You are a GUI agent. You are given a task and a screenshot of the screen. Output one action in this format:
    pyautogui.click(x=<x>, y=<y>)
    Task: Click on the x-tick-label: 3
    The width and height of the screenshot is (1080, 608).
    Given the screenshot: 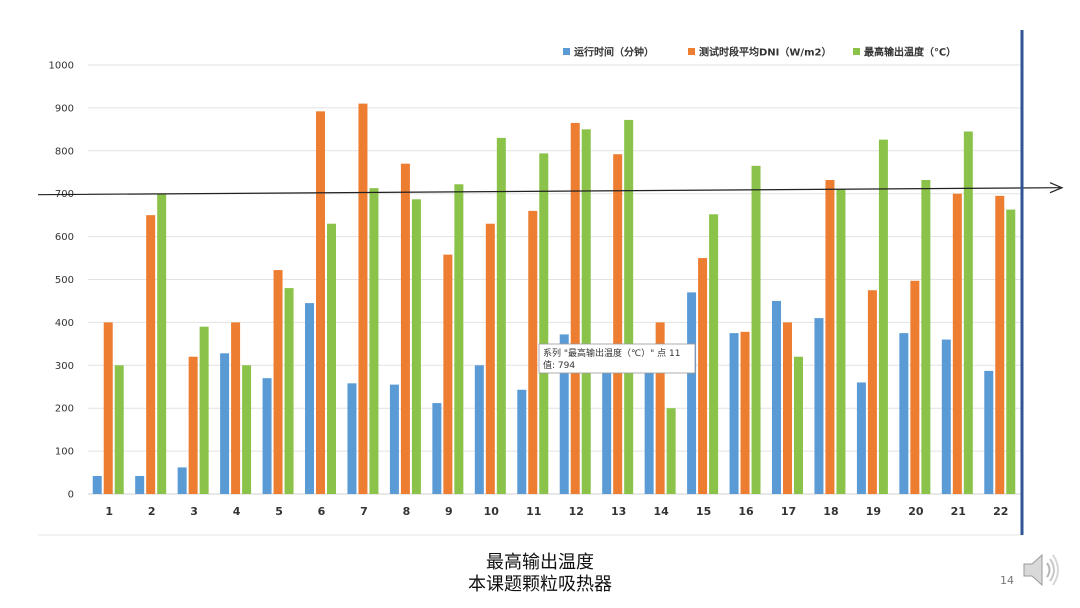 What is the action you would take?
    pyautogui.click(x=194, y=511)
    